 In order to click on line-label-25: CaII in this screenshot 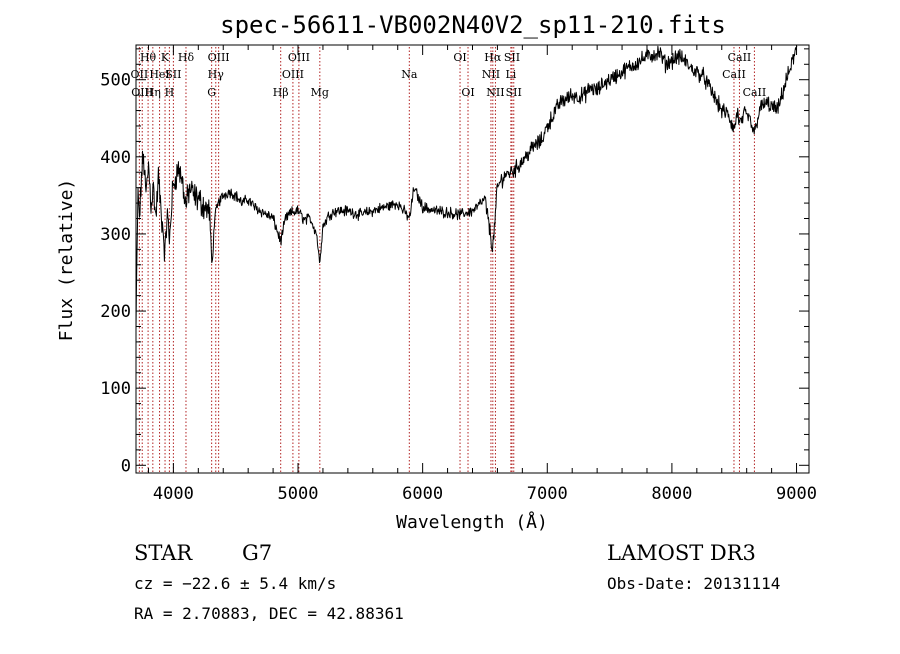, I will do `click(740, 57)`.